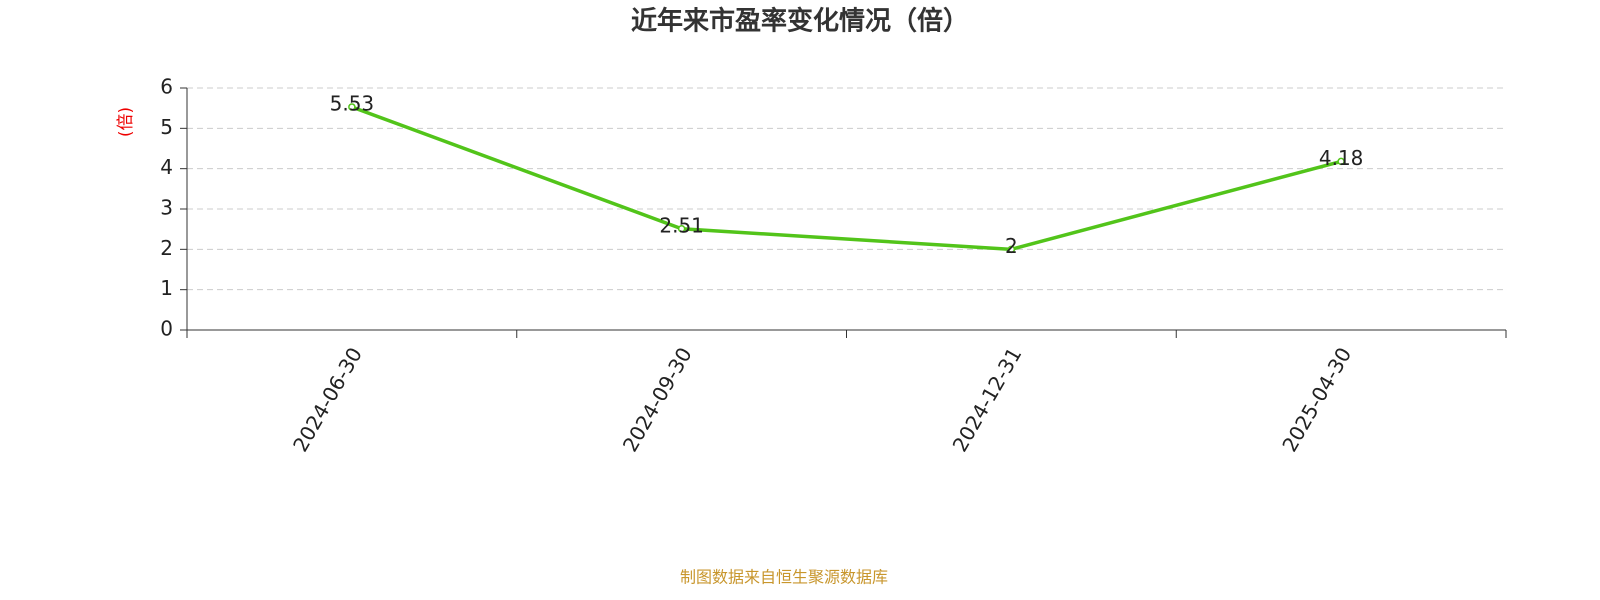  I want to click on y-tick-label: 4, so click(166, 167).